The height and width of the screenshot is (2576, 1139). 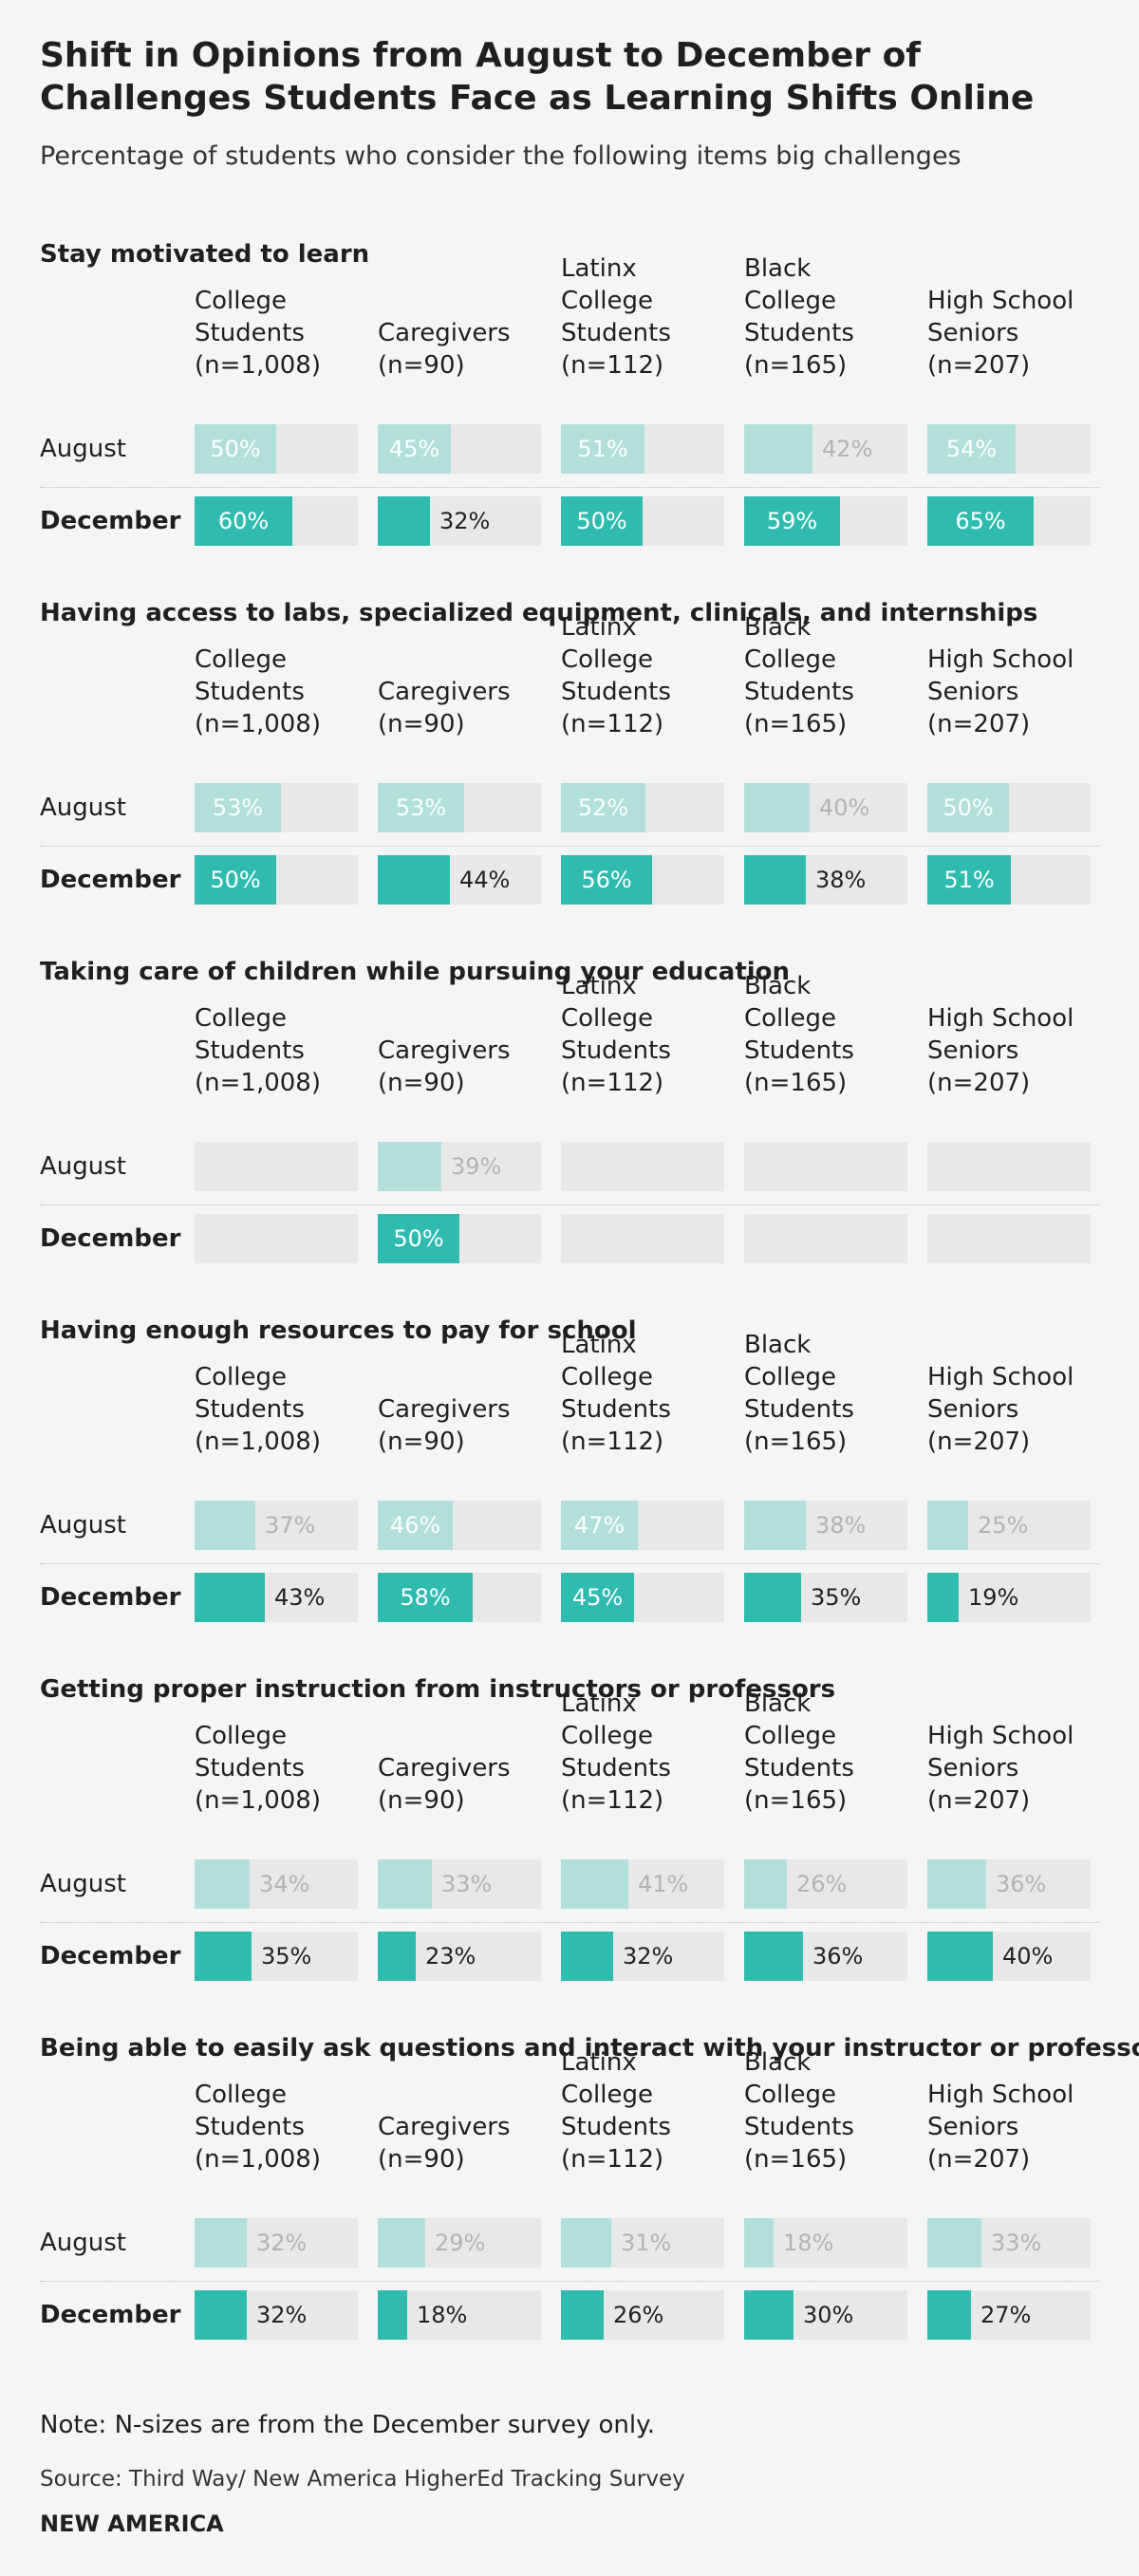 I want to click on data-label-december: 45%, so click(x=597, y=1597).